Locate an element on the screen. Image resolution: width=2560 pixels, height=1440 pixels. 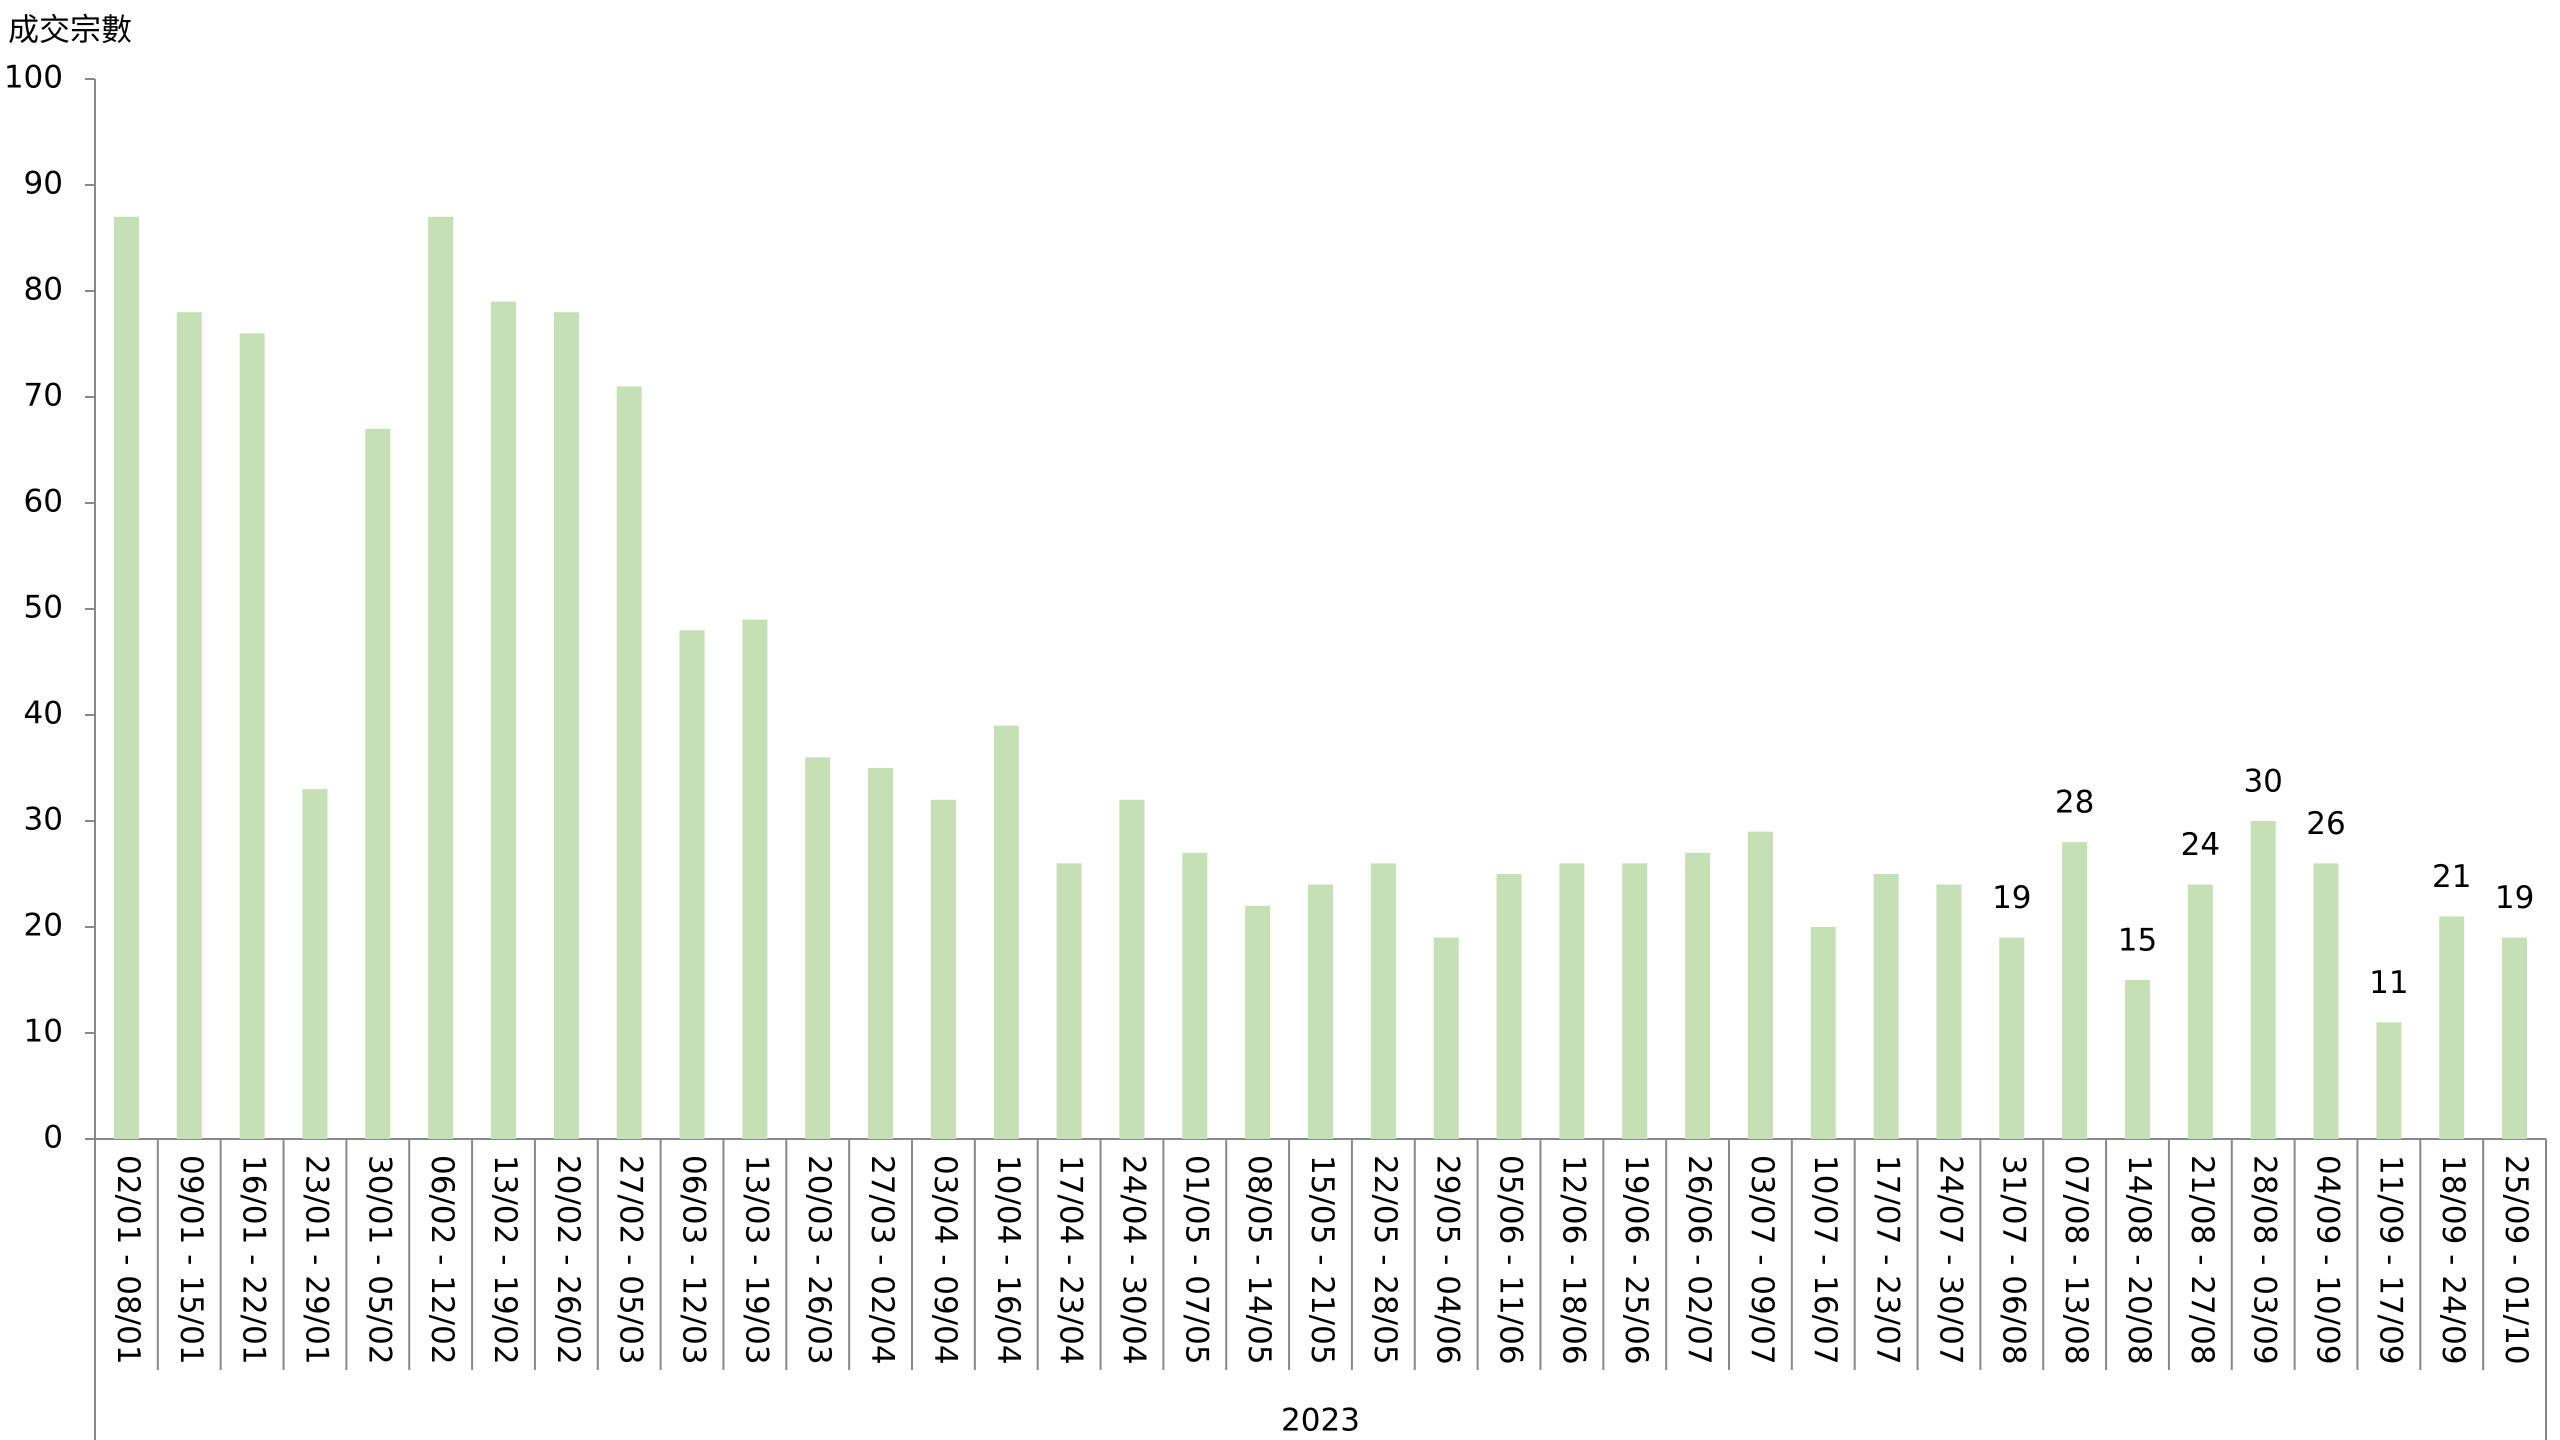
x-tick-label: 02/01 - 08/01 is located at coordinates (128, 1260).